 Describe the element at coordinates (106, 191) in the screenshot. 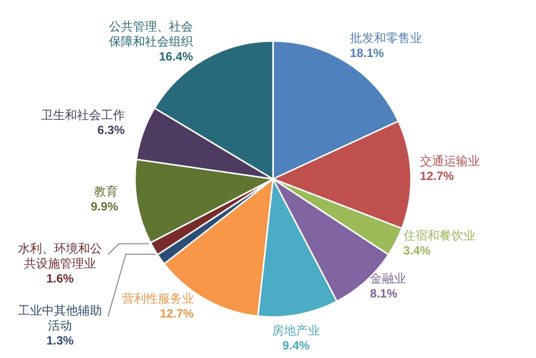

I see `slice-label: 教育` at that location.